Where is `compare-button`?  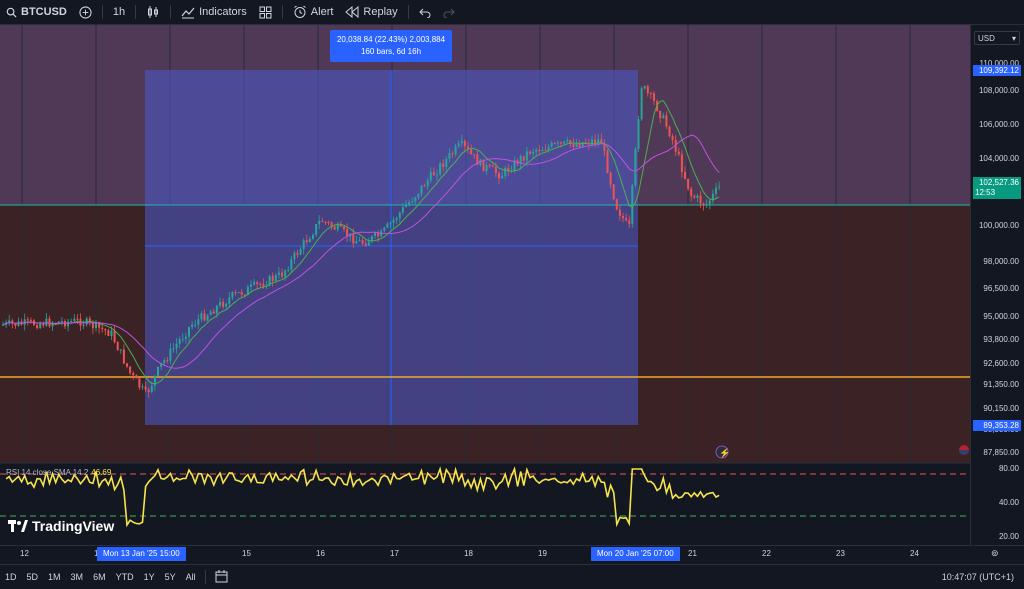 compare-button is located at coordinates (85, 12).